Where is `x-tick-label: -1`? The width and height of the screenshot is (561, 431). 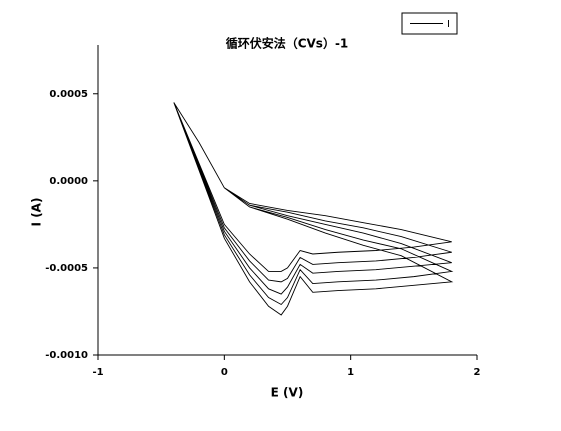 x-tick-label: -1 is located at coordinates (97, 372).